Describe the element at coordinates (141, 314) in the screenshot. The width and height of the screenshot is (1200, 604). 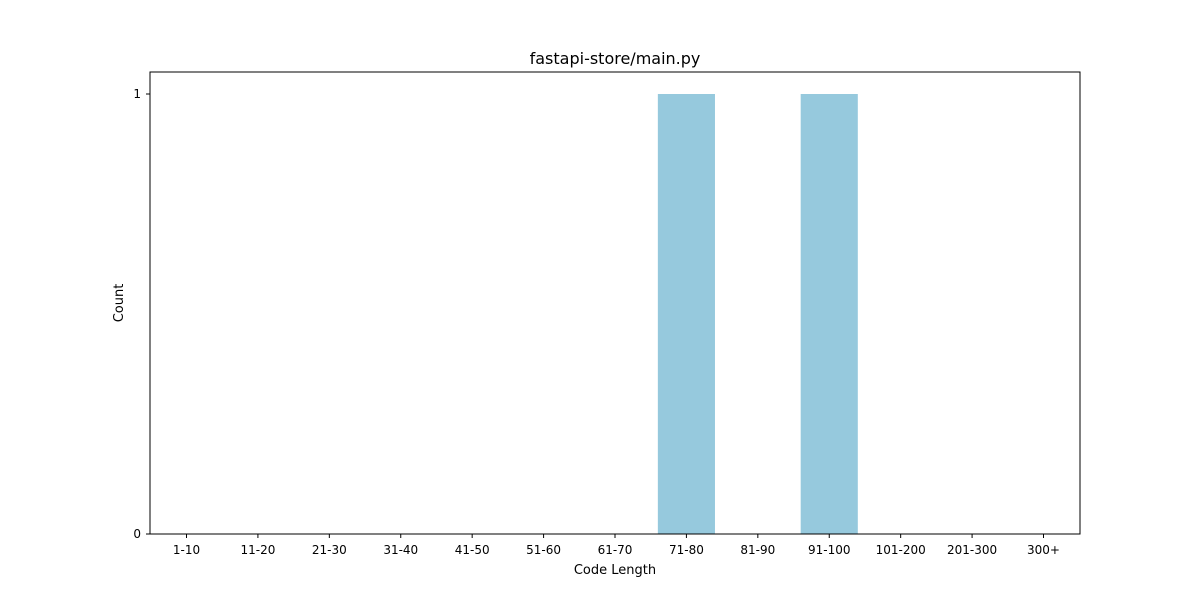
I see `y-axis-ticks: 01` at that location.